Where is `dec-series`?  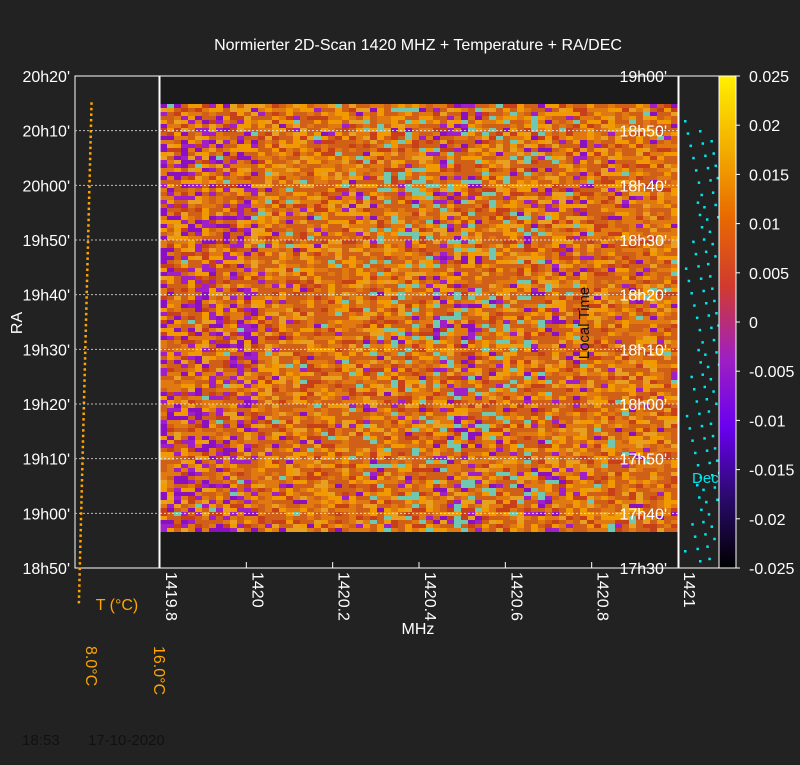
dec-series is located at coordinates (703, 341).